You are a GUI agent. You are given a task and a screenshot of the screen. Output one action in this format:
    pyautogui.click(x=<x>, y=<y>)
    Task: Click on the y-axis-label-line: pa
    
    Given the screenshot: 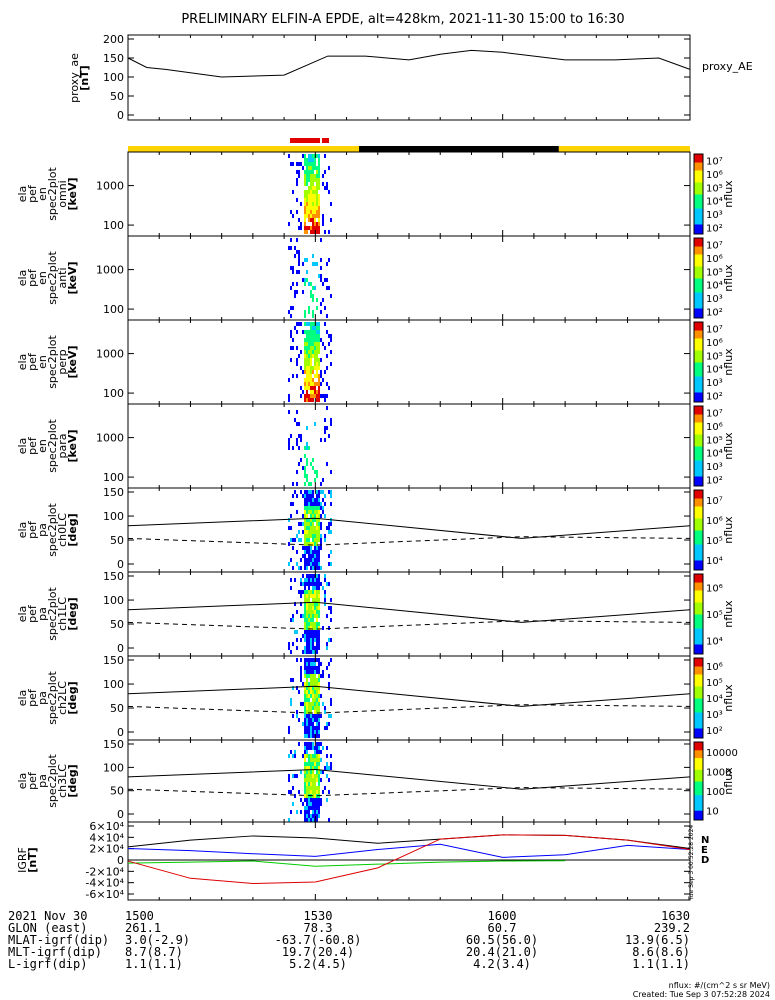 What is the action you would take?
    pyautogui.click(x=42, y=698)
    